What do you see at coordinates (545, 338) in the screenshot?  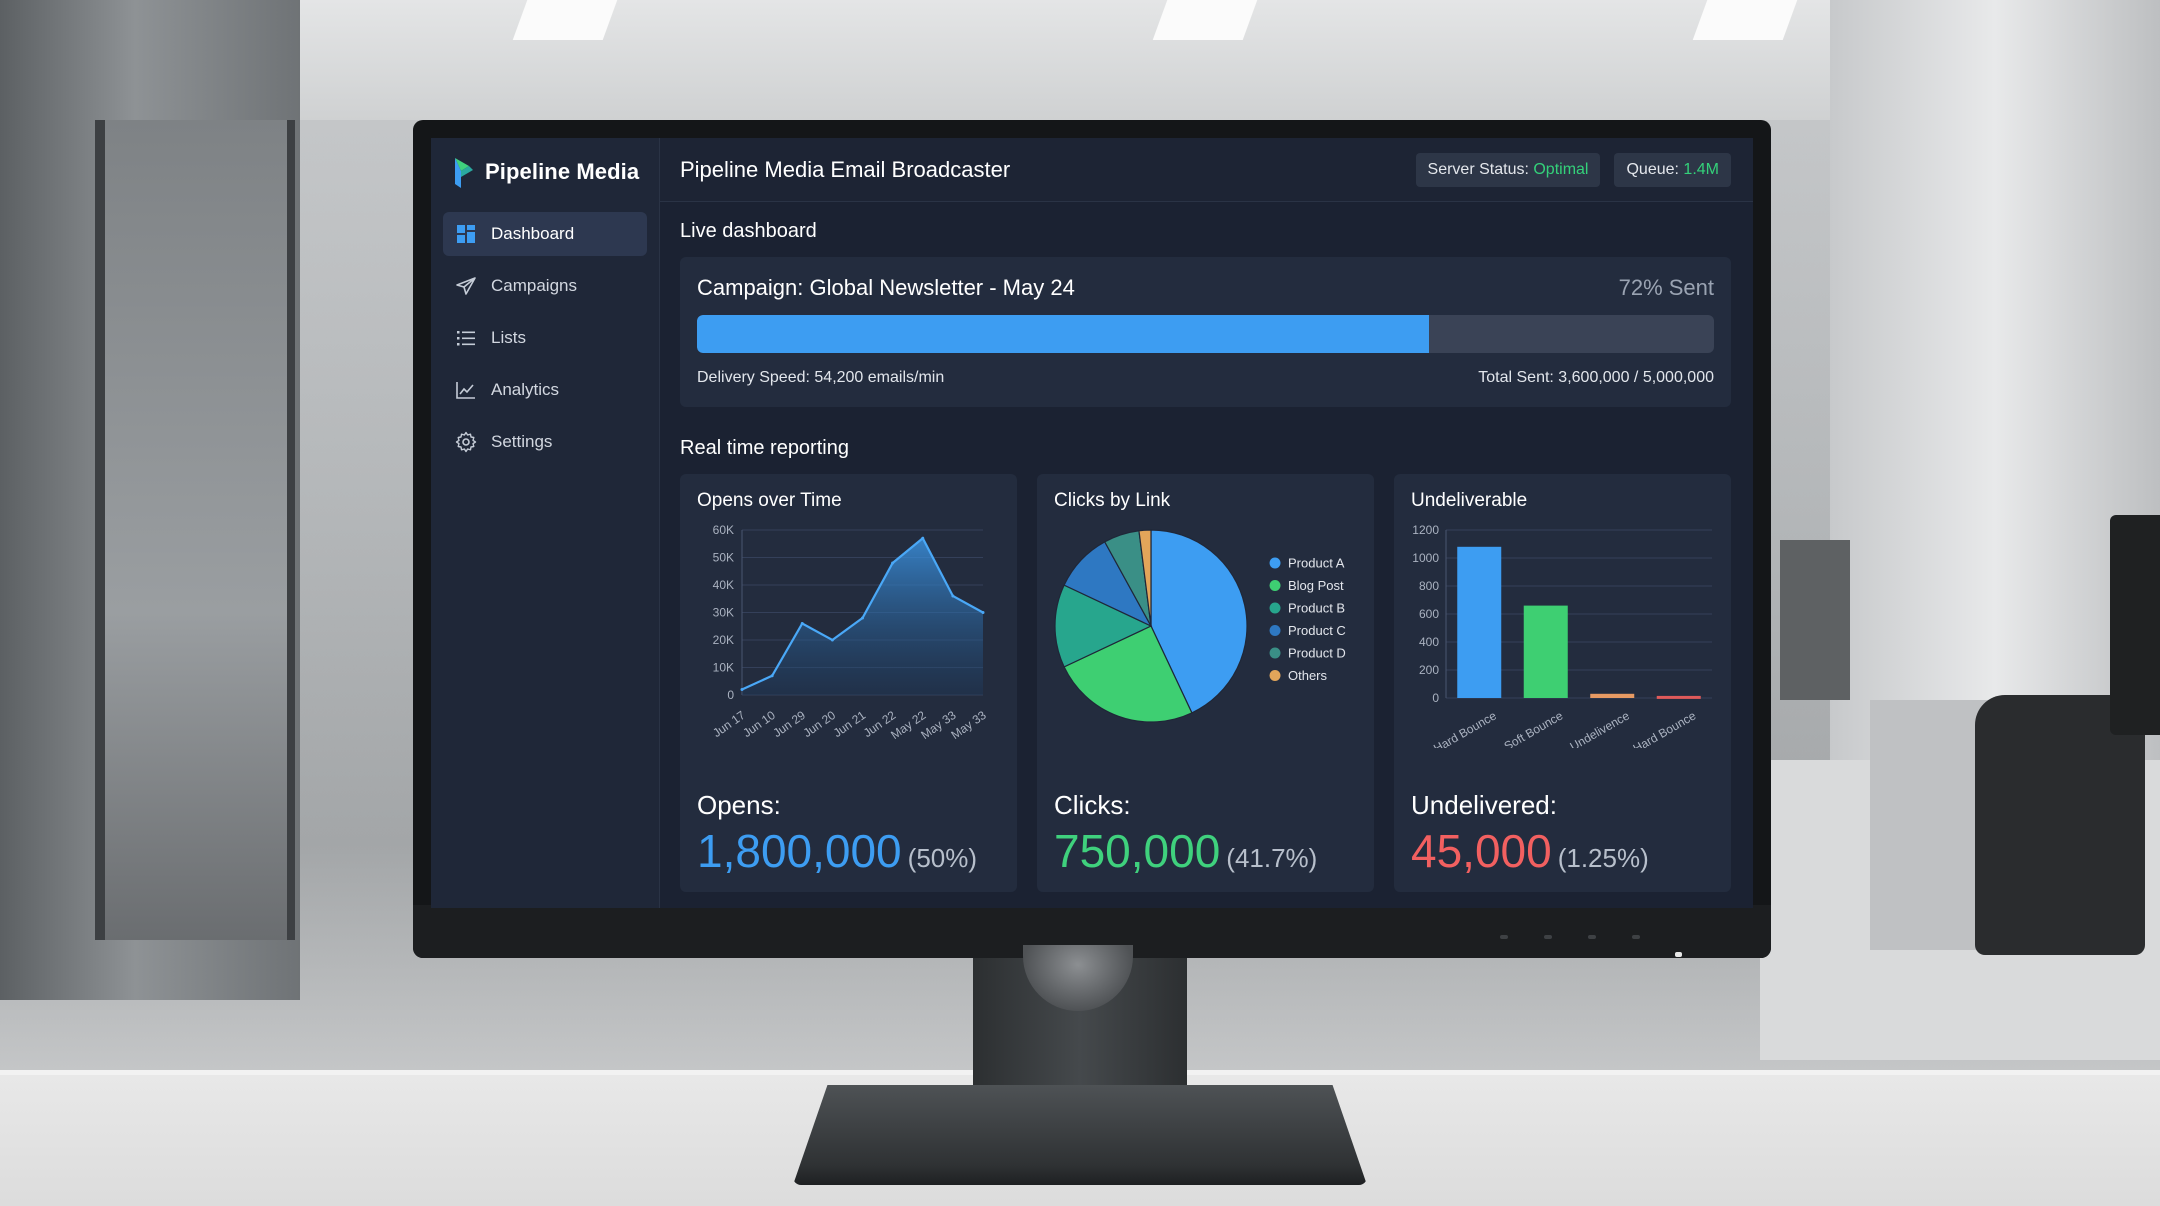 I see `sidebar-item-lists: Lists` at bounding box center [545, 338].